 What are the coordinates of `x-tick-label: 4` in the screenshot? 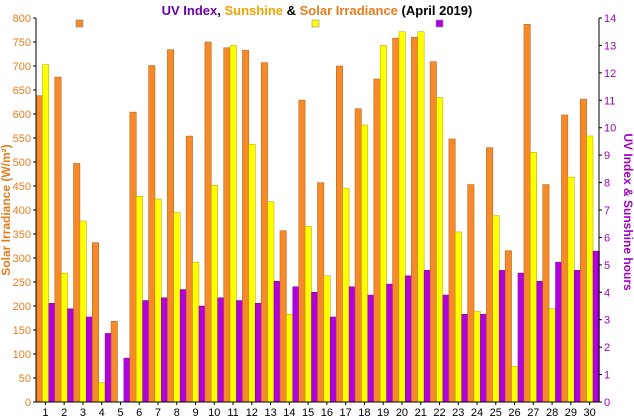 It's located at (102, 413).